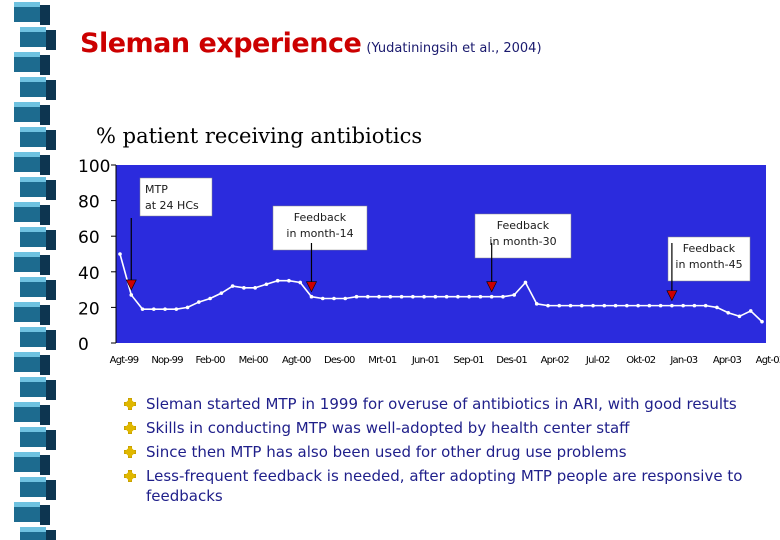 Image resolution: width=780 pixels, height=540 pixels. Describe the element at coordinates (708, 264) in the screenshot. I see `annotation-label: in month-45` at that location.